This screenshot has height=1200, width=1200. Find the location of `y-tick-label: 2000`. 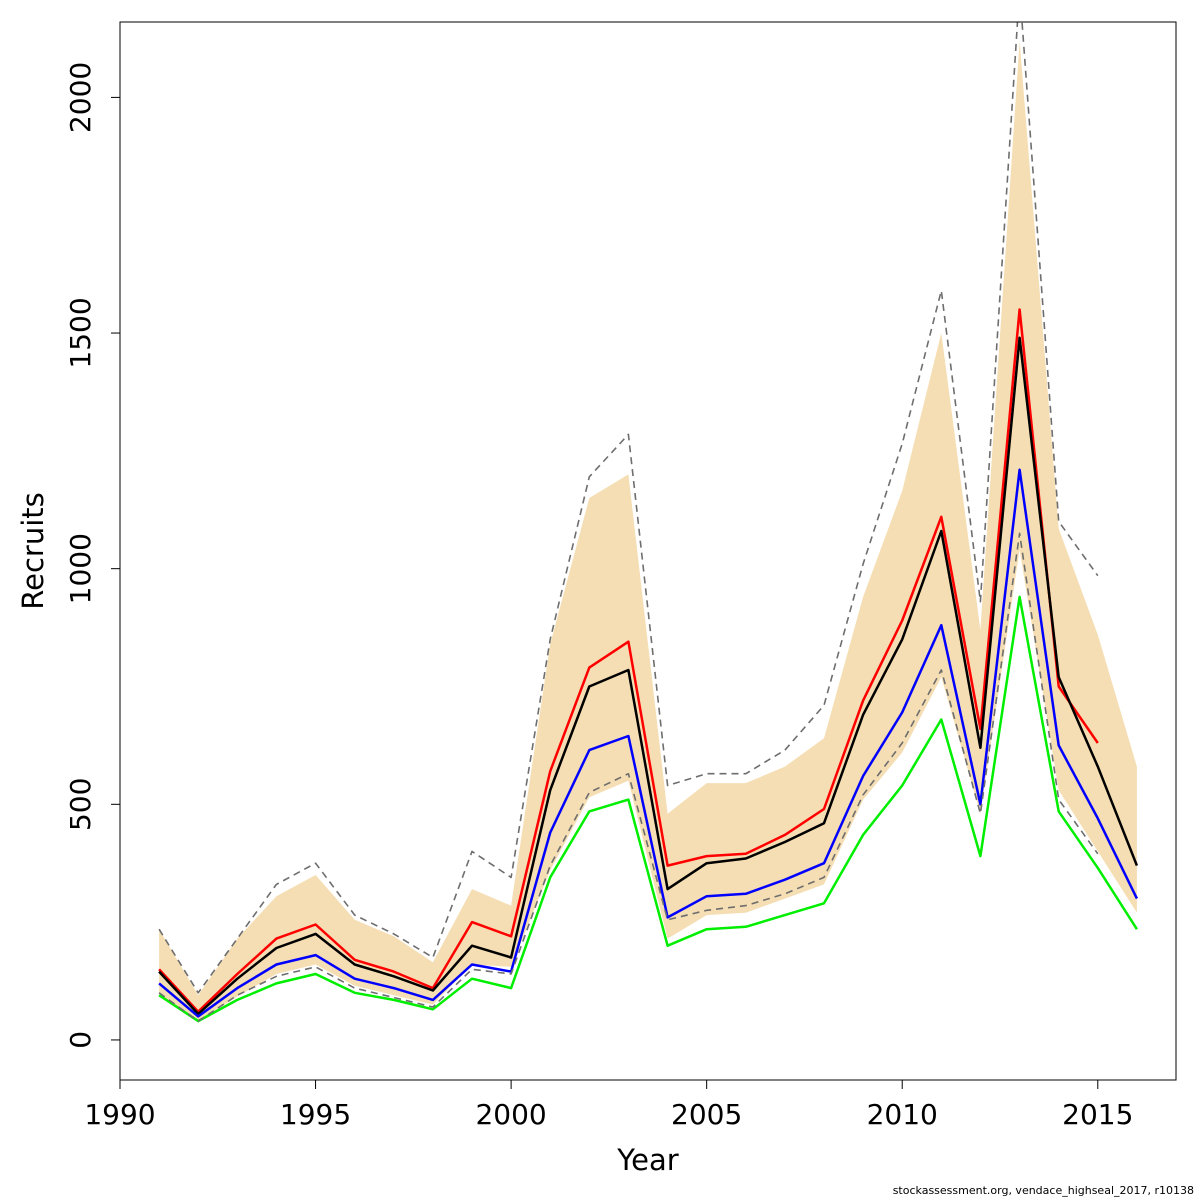

y-tick-label: 2000 is located at coordinates (80, 97).